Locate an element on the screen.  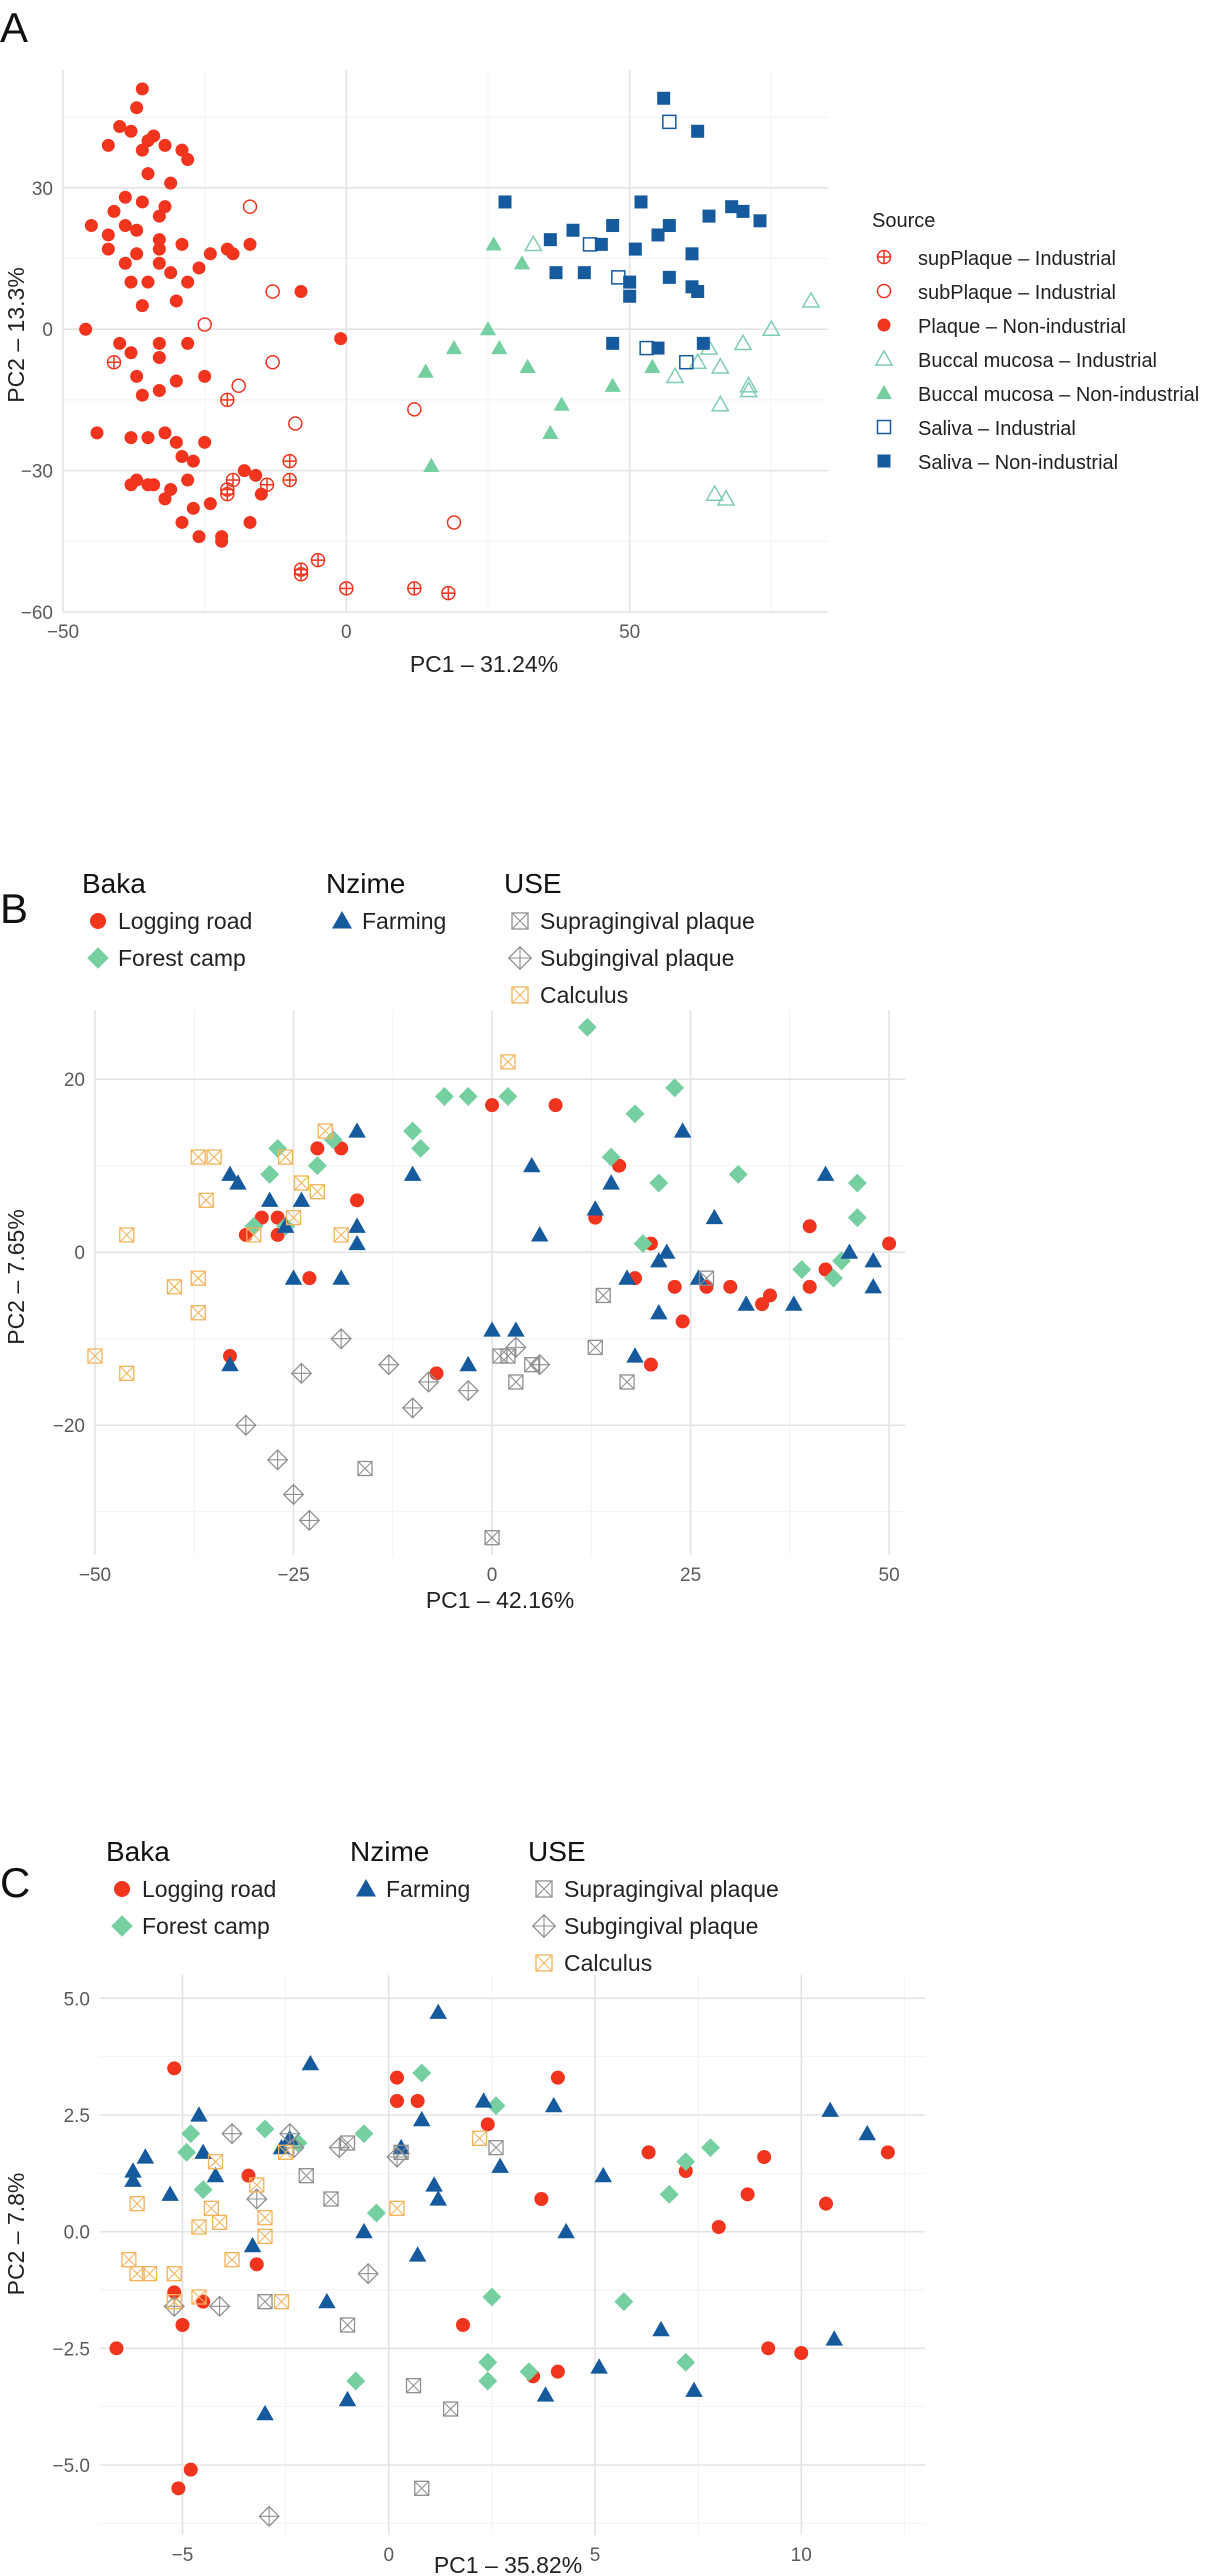
legend-key-calculus is located at coordinates (544, 1963).